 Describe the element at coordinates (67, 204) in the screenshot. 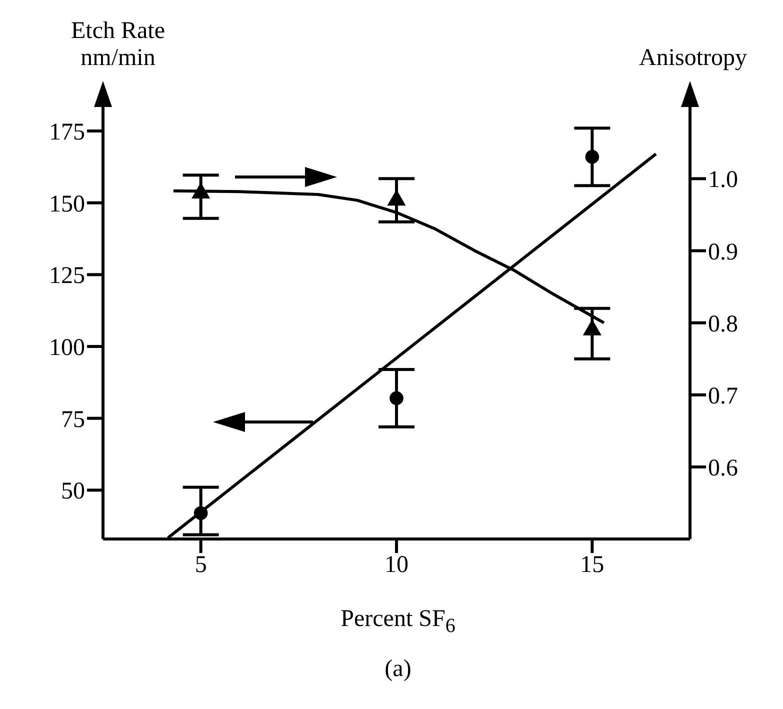

I see `y-tick-label: 150` at that location.